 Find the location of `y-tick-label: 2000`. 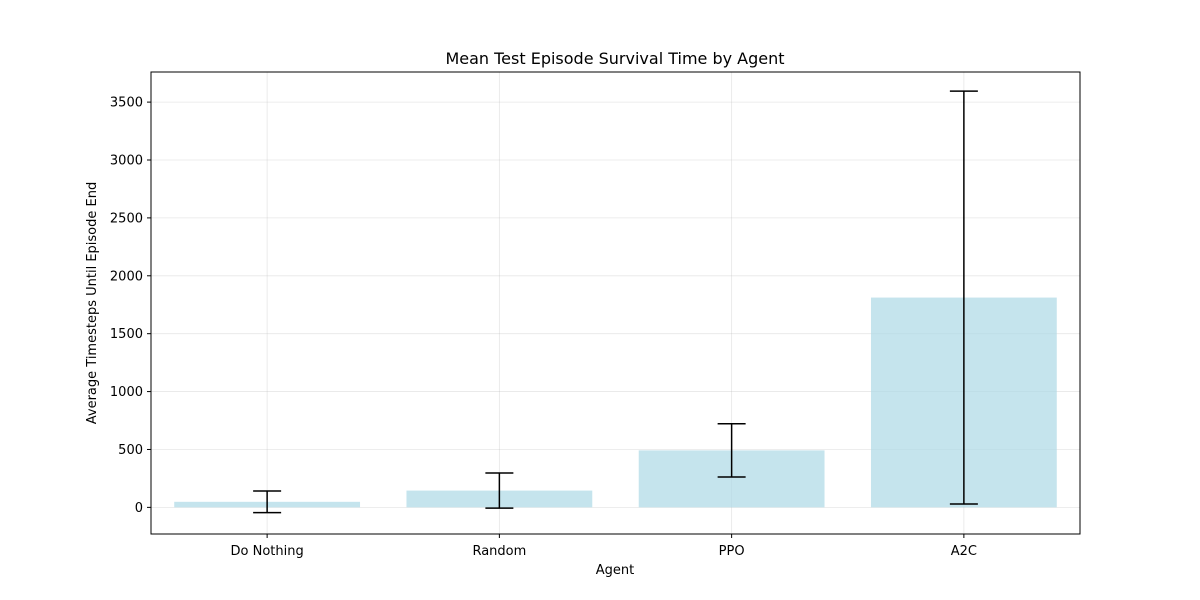

y-tick-label: 2000 is located at coordinates (126, 276).